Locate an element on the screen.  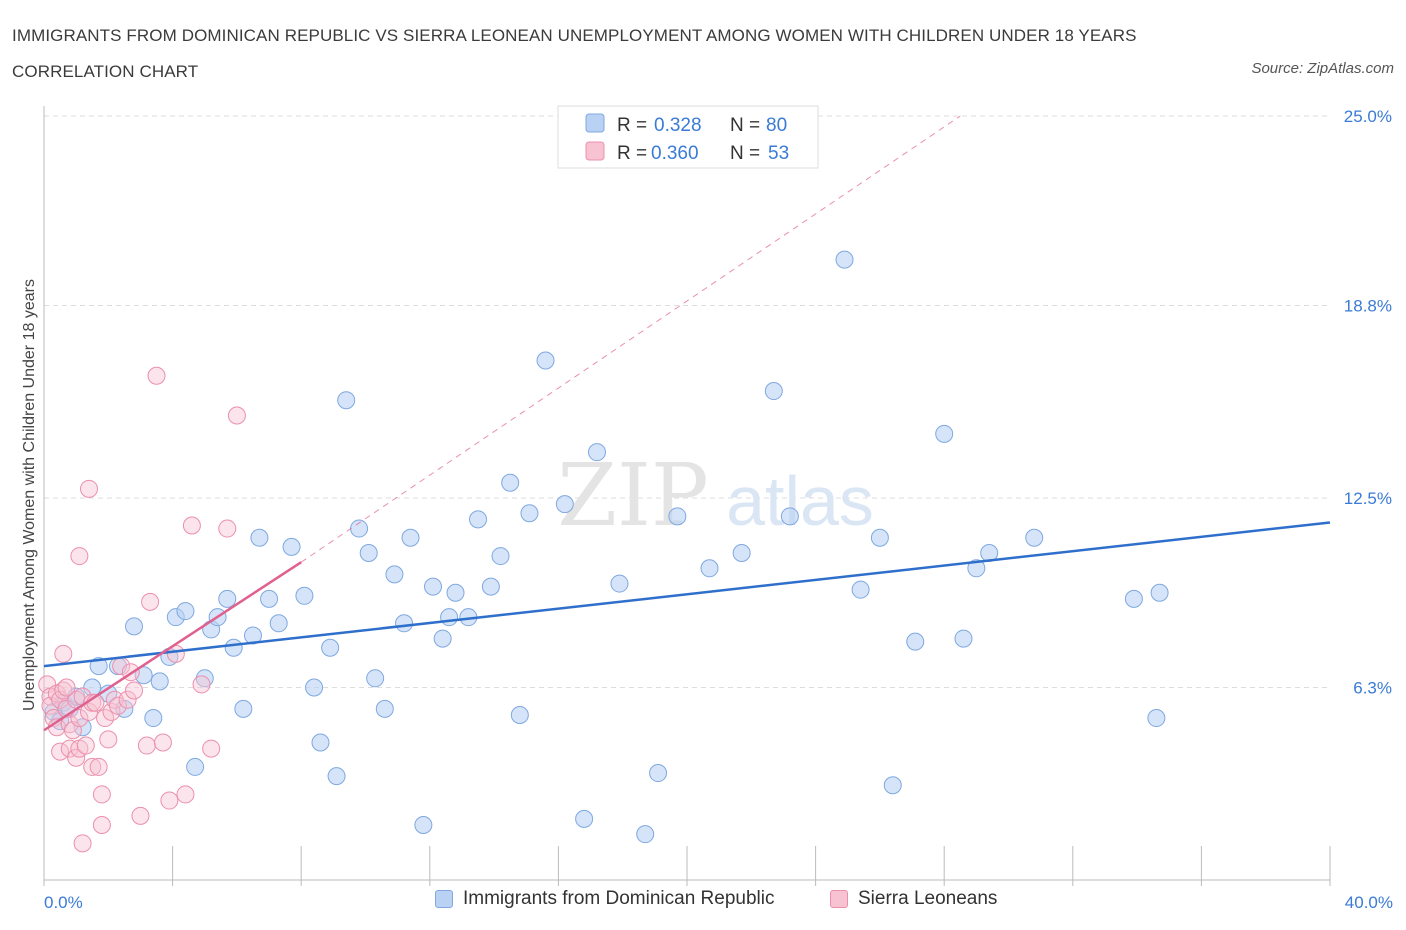
x-tick-label-1: 40.0% is located at coordinates (1369, 902).